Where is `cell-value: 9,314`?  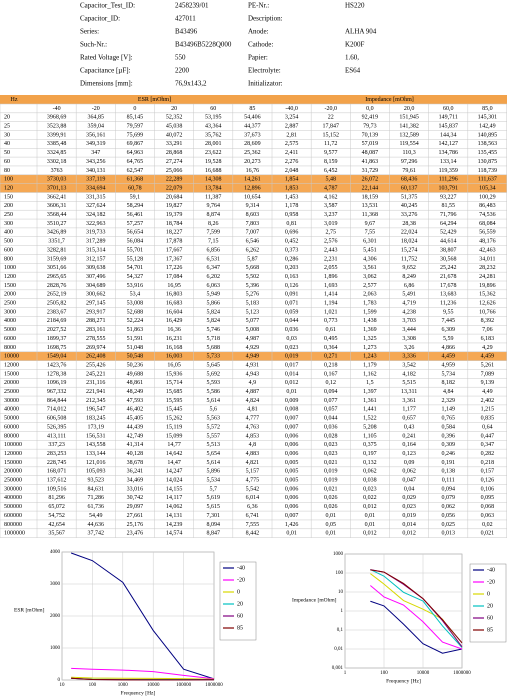 cell-value: 9,314 is located at coordinates (253, 206).